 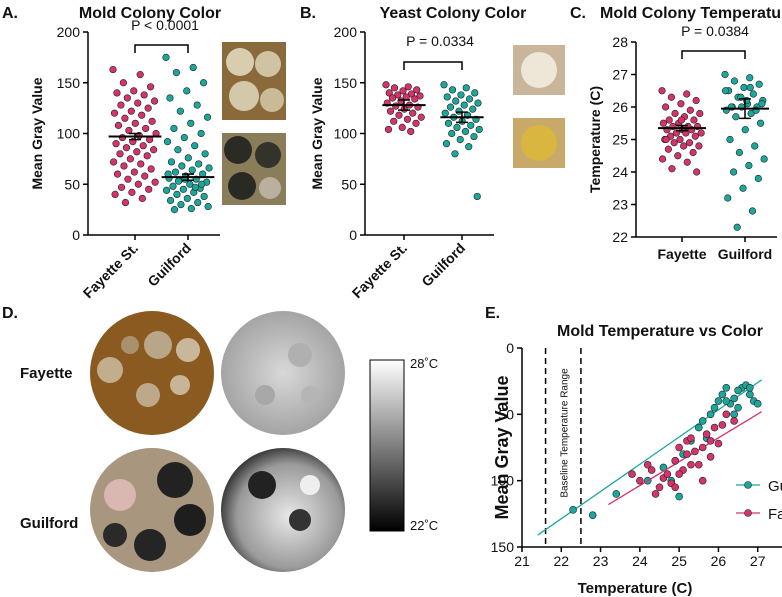 I want to click on annotation: P < 0.0001, so click(x=165, y=25).